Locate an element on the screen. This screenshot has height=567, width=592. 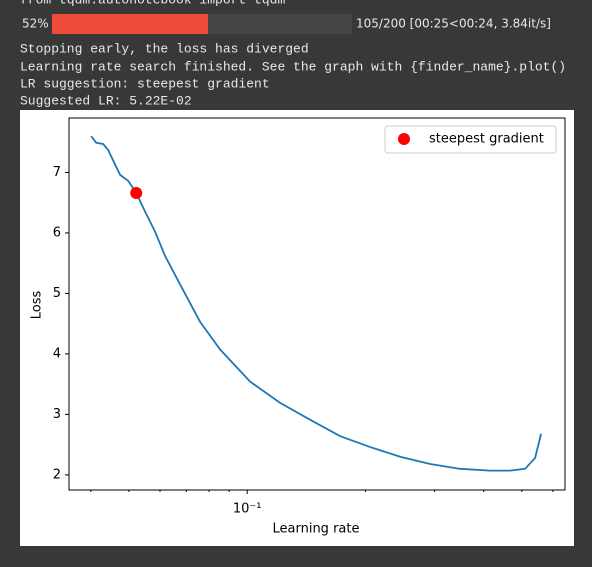
y-tick-label: 4 is located at coordinates (57, 353).